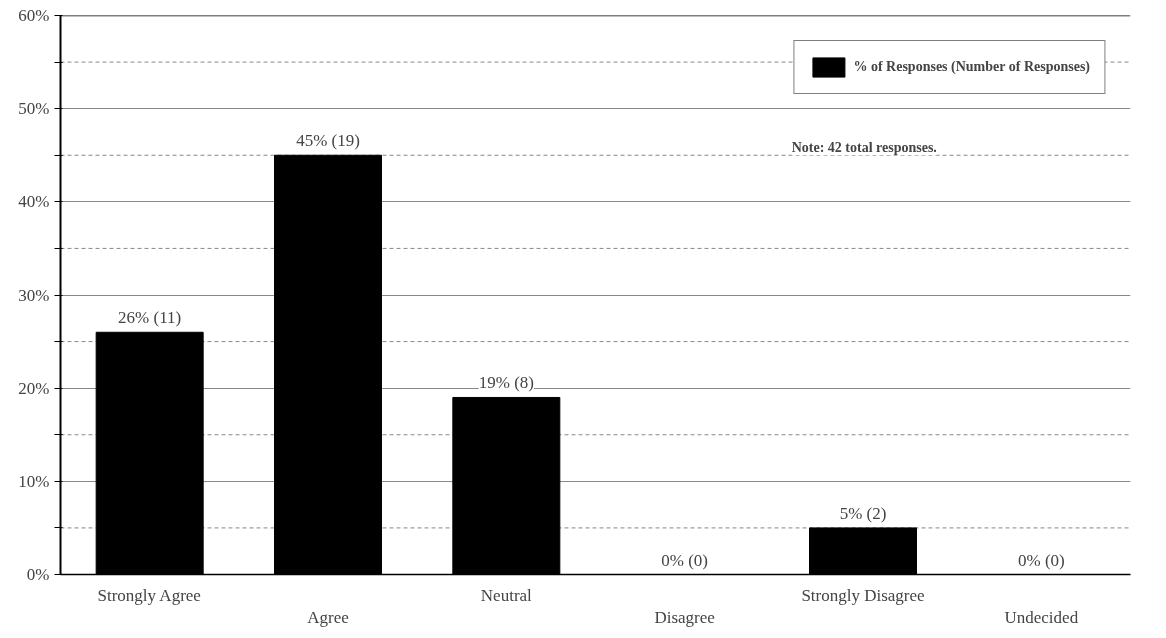 The height and width of the screenshot is (638, 1166). What do you see at coordinates (34, 295) in the screenshot?
I see `y-tick-label: 30%` at bounding box center [34, 295].